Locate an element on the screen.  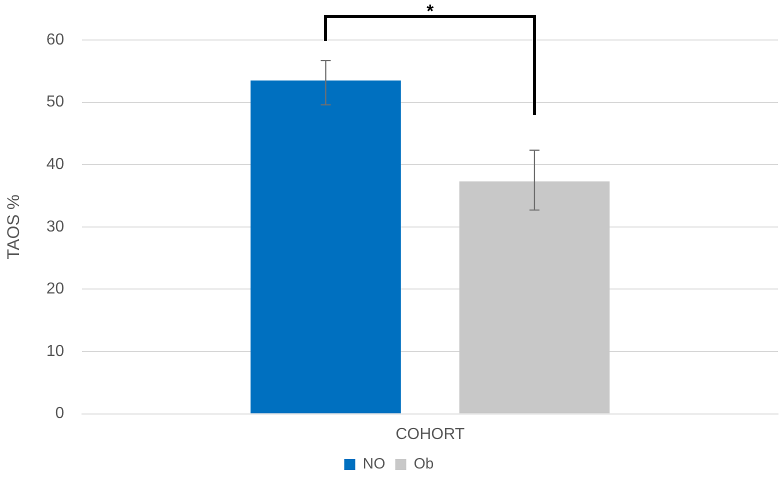
y-tick-label: 50 is located at coordinates (55, 102).